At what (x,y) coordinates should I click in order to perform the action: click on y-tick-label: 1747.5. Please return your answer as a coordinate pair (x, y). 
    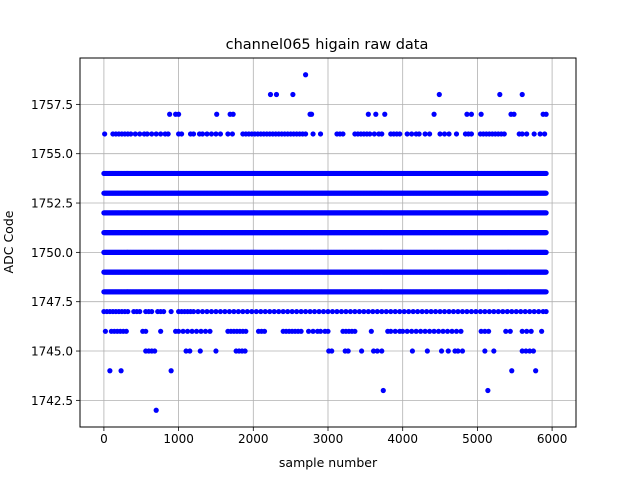
    Looking at the image, I should click on (52, 302).